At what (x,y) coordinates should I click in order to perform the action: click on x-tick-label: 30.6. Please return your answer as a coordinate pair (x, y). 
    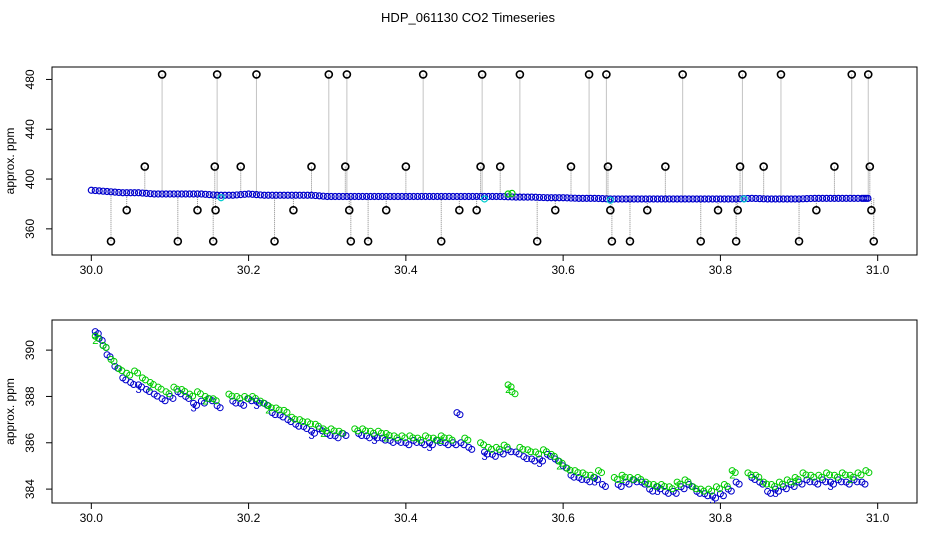
    Looking at the image, I should click on (563, 270).